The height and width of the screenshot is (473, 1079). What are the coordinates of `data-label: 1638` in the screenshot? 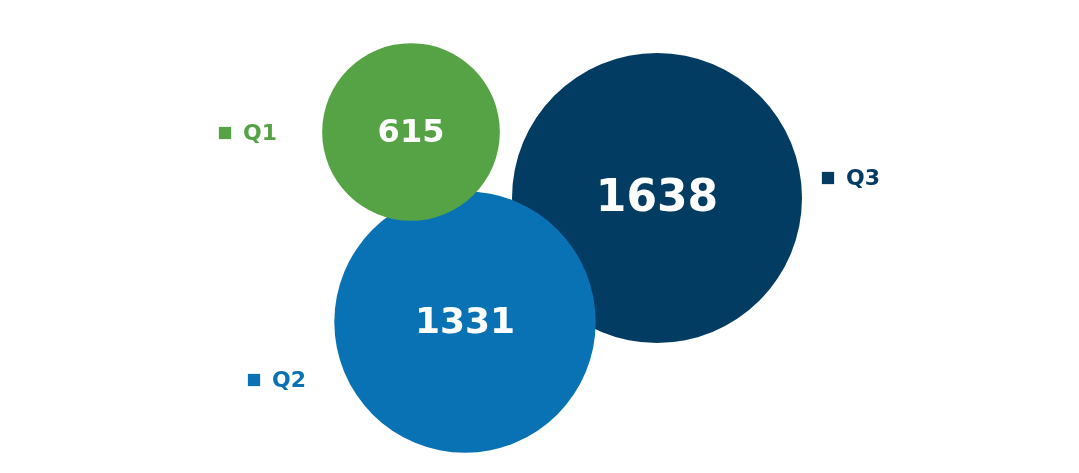 It's located at (657, 195).